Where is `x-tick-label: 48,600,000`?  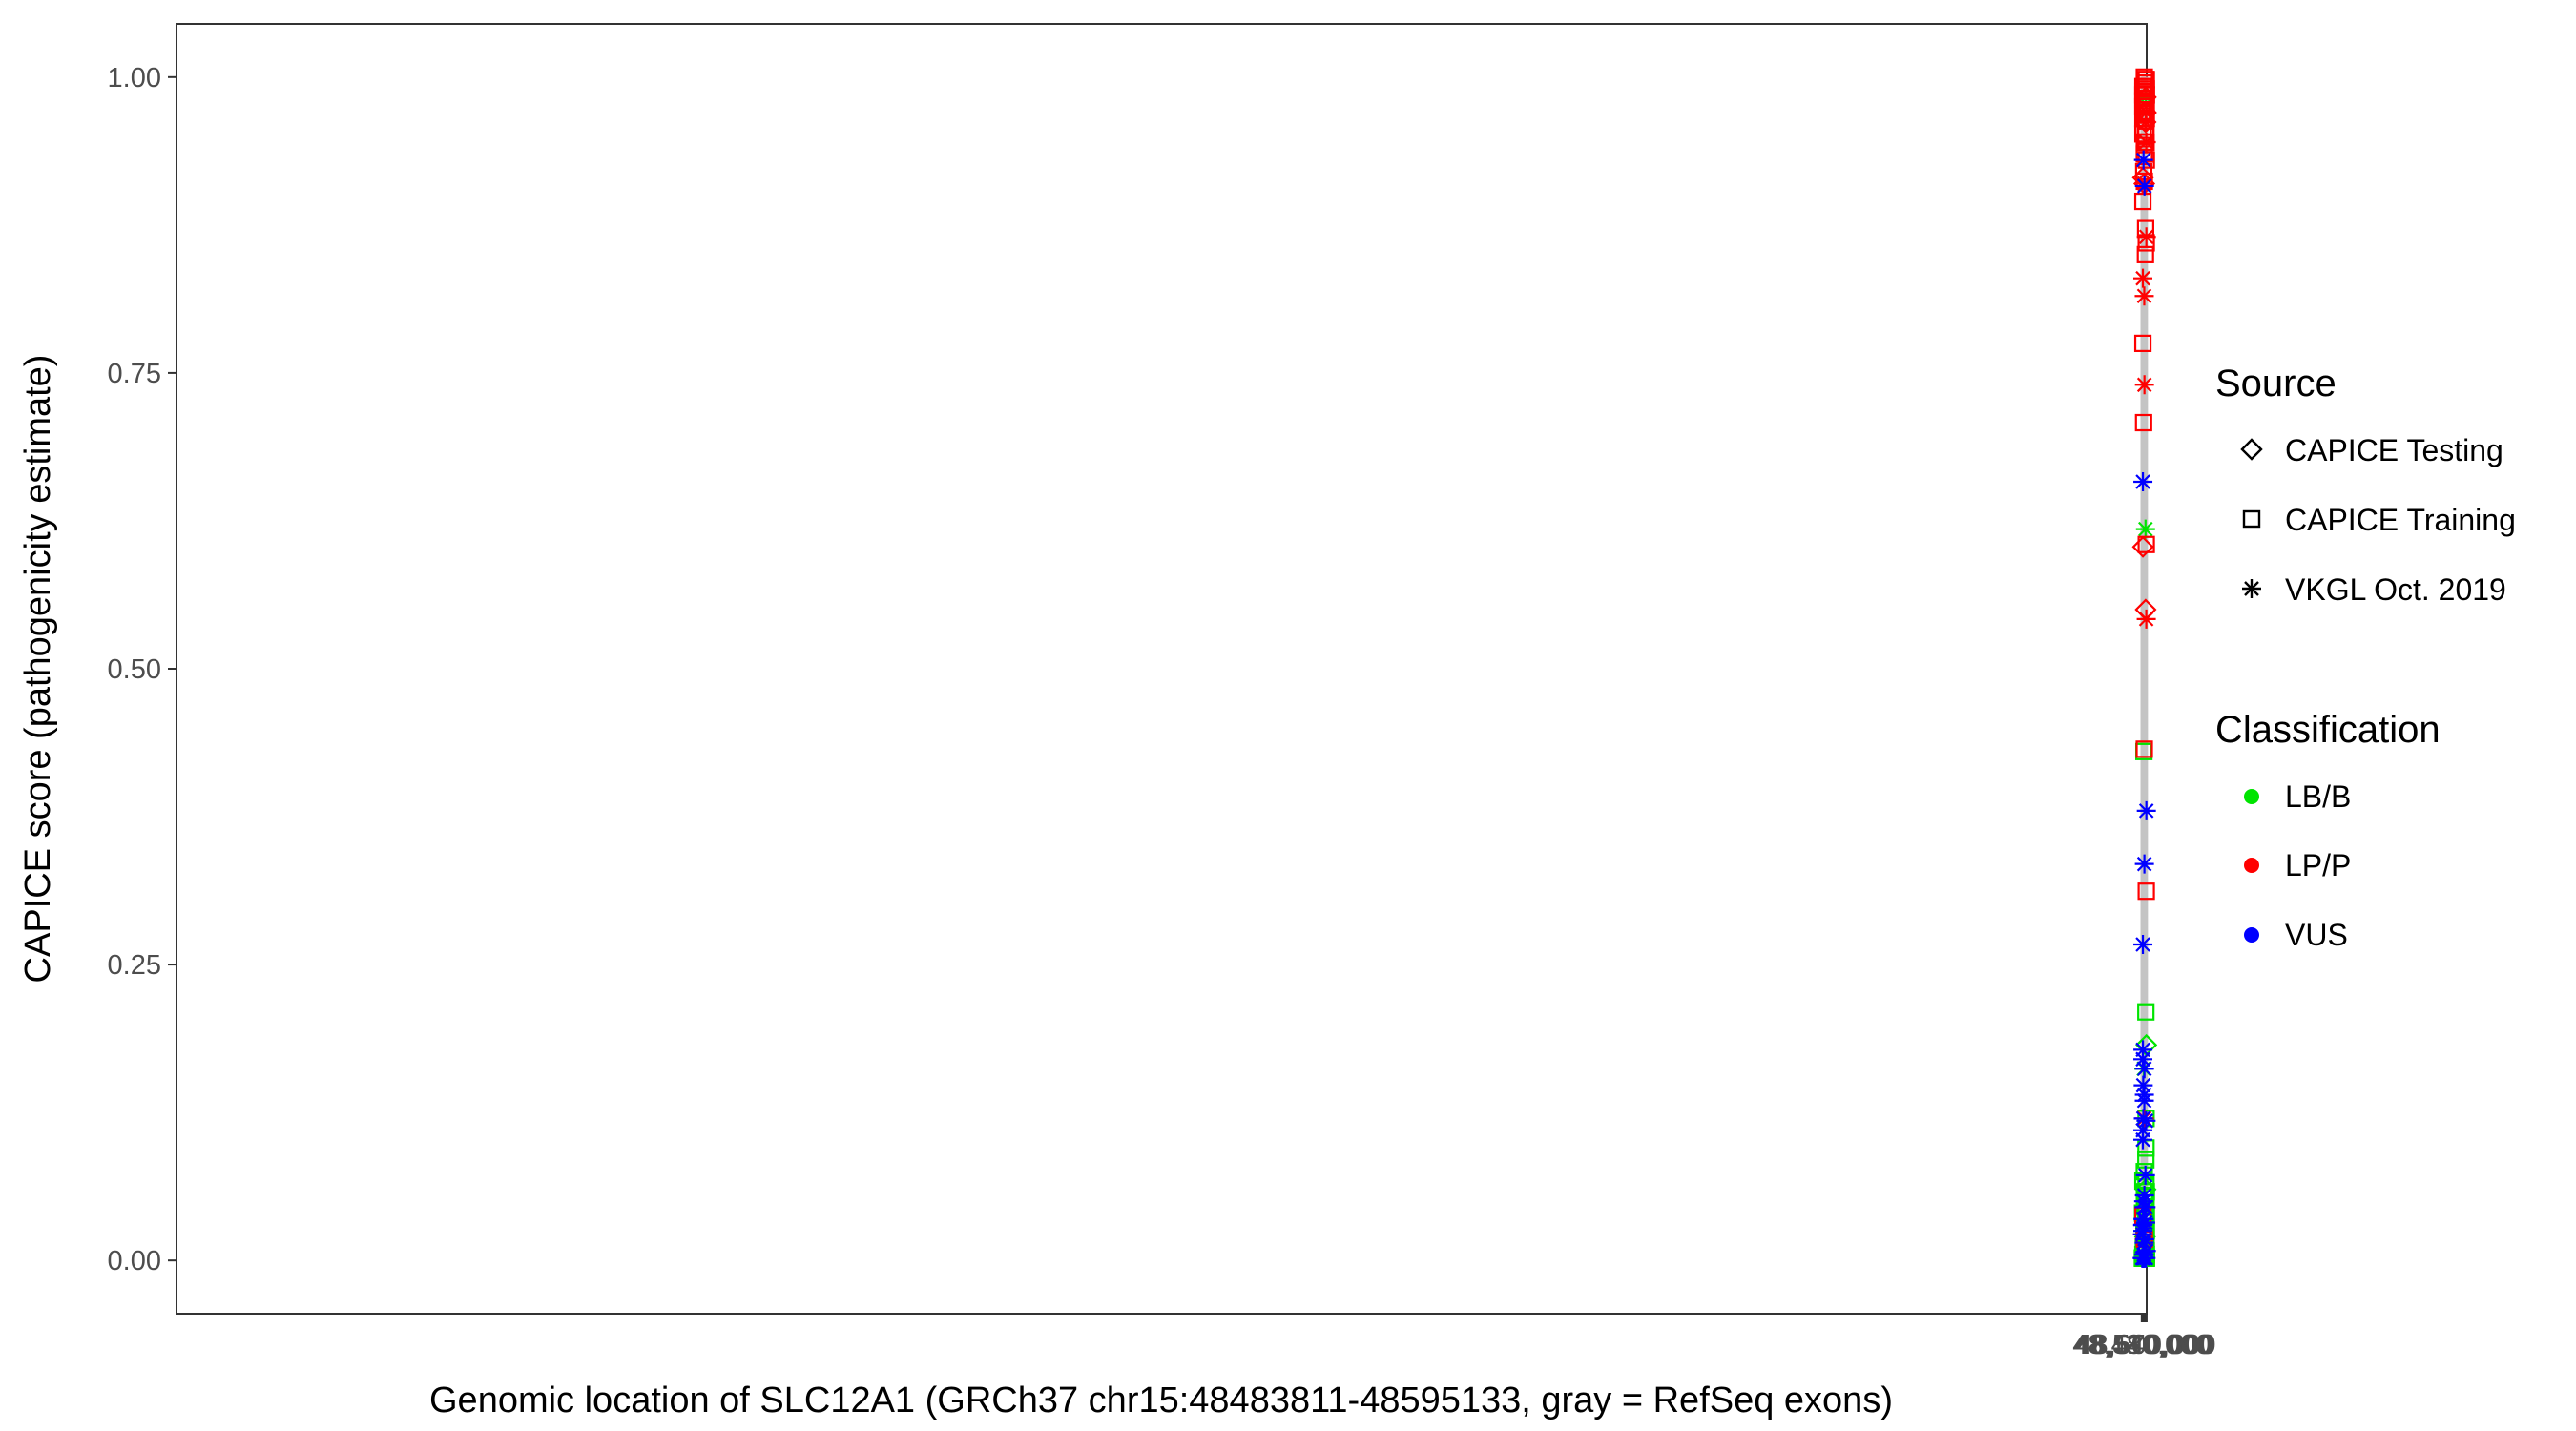
x-tick-label: 48,600,000 is located at coordinates (2146, 1345).